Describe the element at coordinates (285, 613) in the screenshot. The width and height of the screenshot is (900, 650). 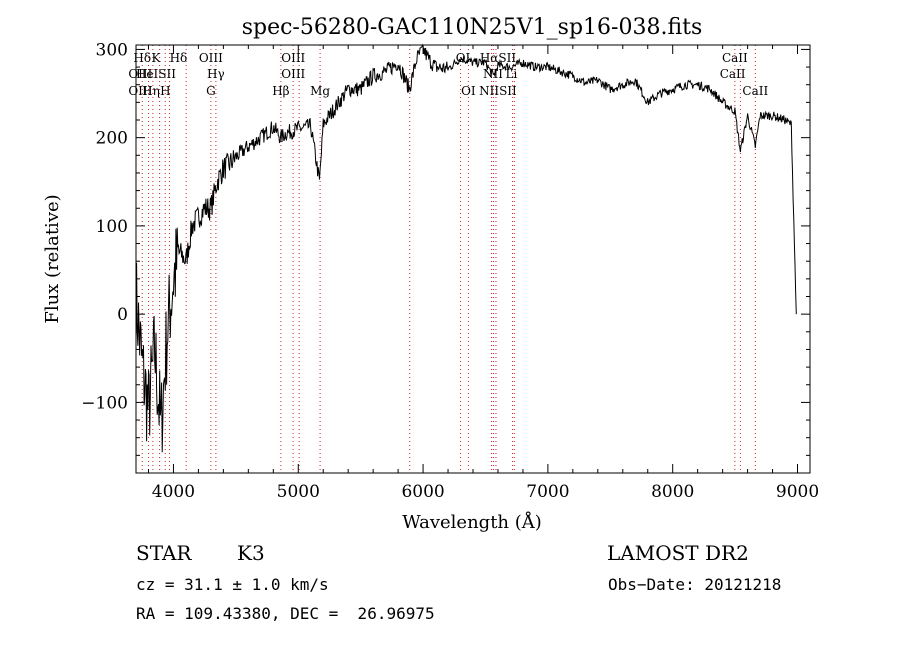
I see `coordinates: RA = 109.43380, DEC = 26.96975` at that location.